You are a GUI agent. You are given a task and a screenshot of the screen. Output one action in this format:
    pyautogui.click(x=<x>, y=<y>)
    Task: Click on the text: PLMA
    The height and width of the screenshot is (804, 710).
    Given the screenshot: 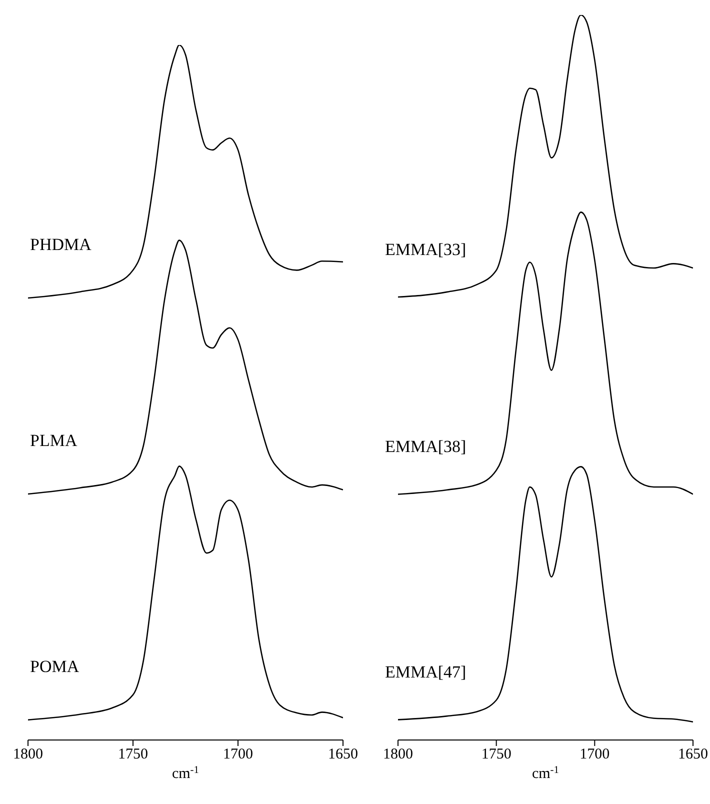 What is the action you would take?
    pyautogui.click(x=54, y=440)
    